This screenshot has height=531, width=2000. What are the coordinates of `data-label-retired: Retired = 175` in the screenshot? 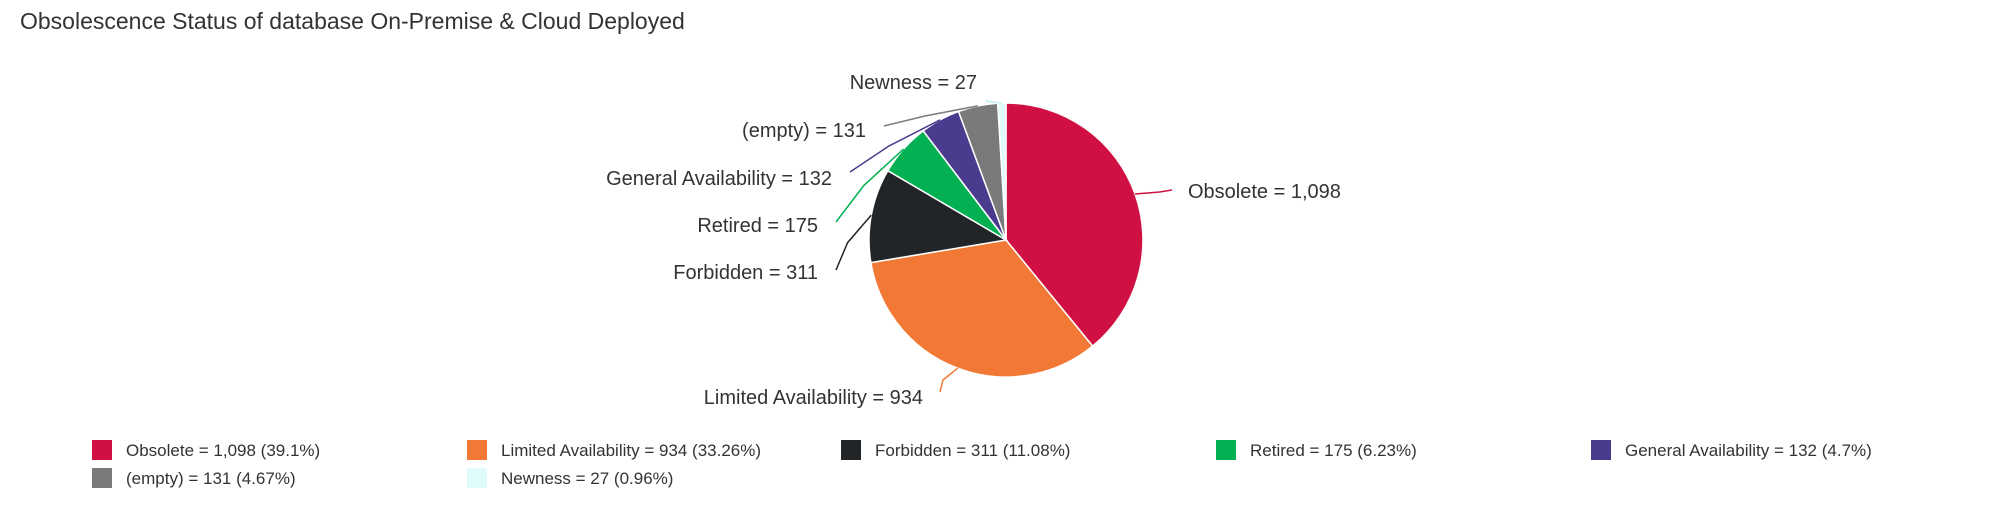 It's located at (757, 226).